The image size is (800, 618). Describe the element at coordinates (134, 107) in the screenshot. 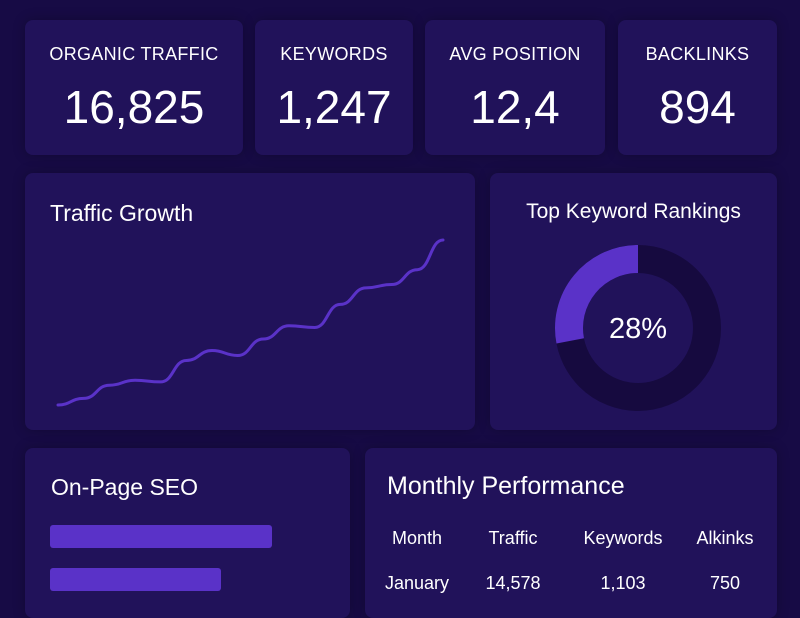

I see `stat-value: 16,825` at that location.